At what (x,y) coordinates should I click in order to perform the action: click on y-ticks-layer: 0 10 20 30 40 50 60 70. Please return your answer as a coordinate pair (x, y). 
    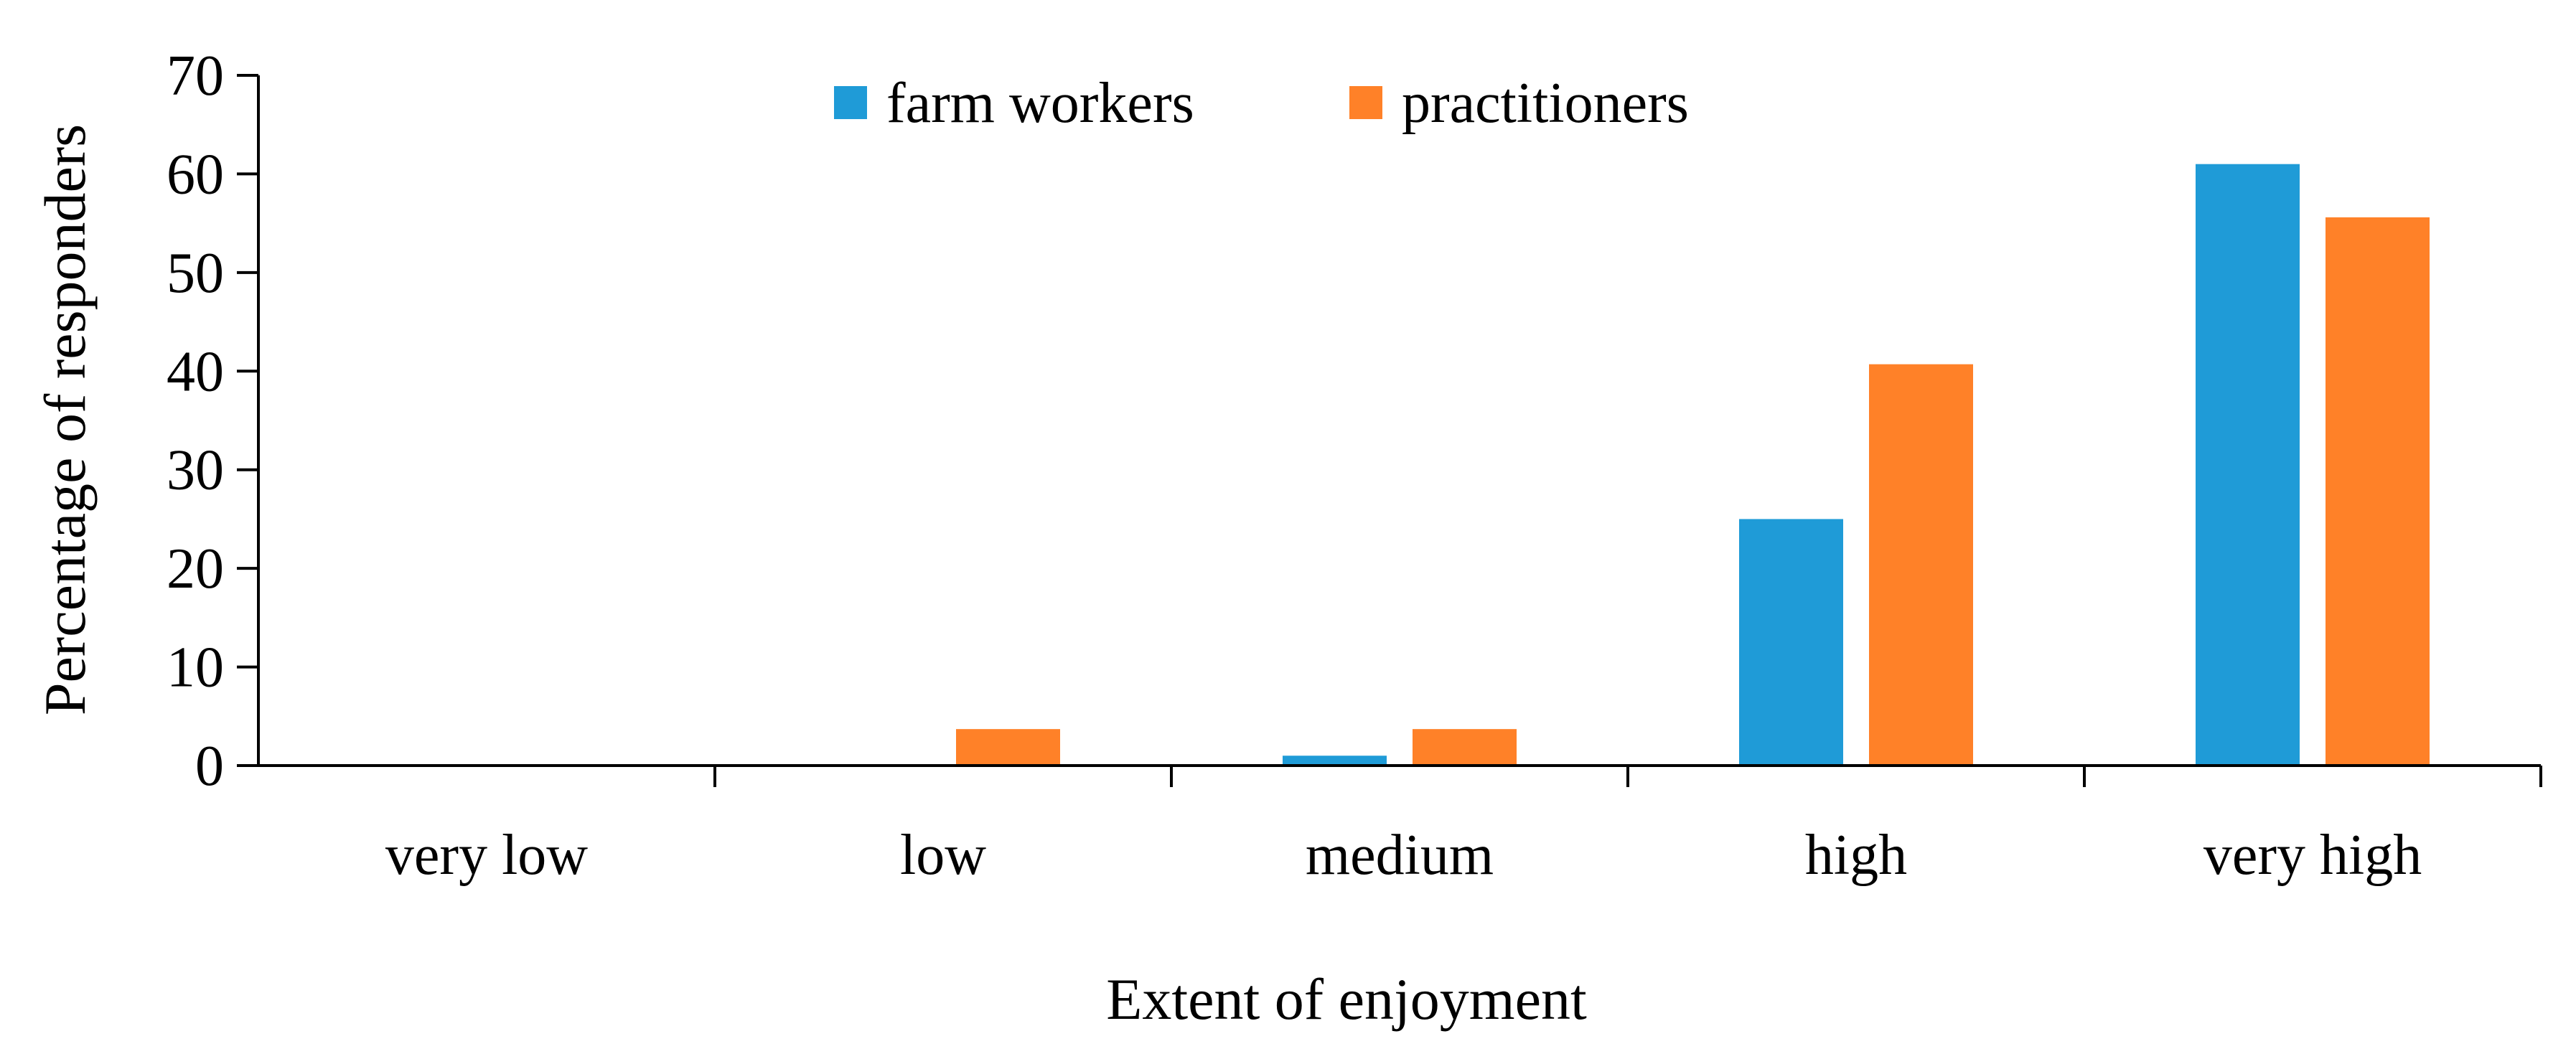
    Looking at the image, I should click on (213, 421).